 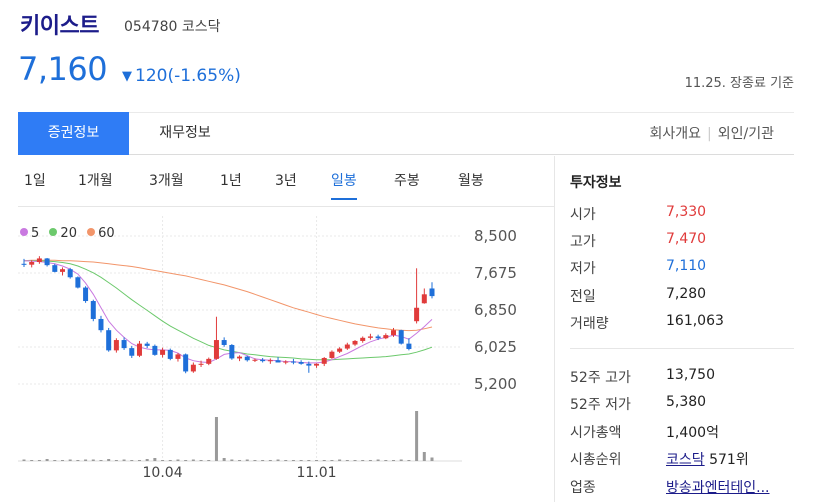 What do you see at coordinates (59, 26) in the screenshot?
I see `stock-name: 키이스트` at bounding box center [59, 26].